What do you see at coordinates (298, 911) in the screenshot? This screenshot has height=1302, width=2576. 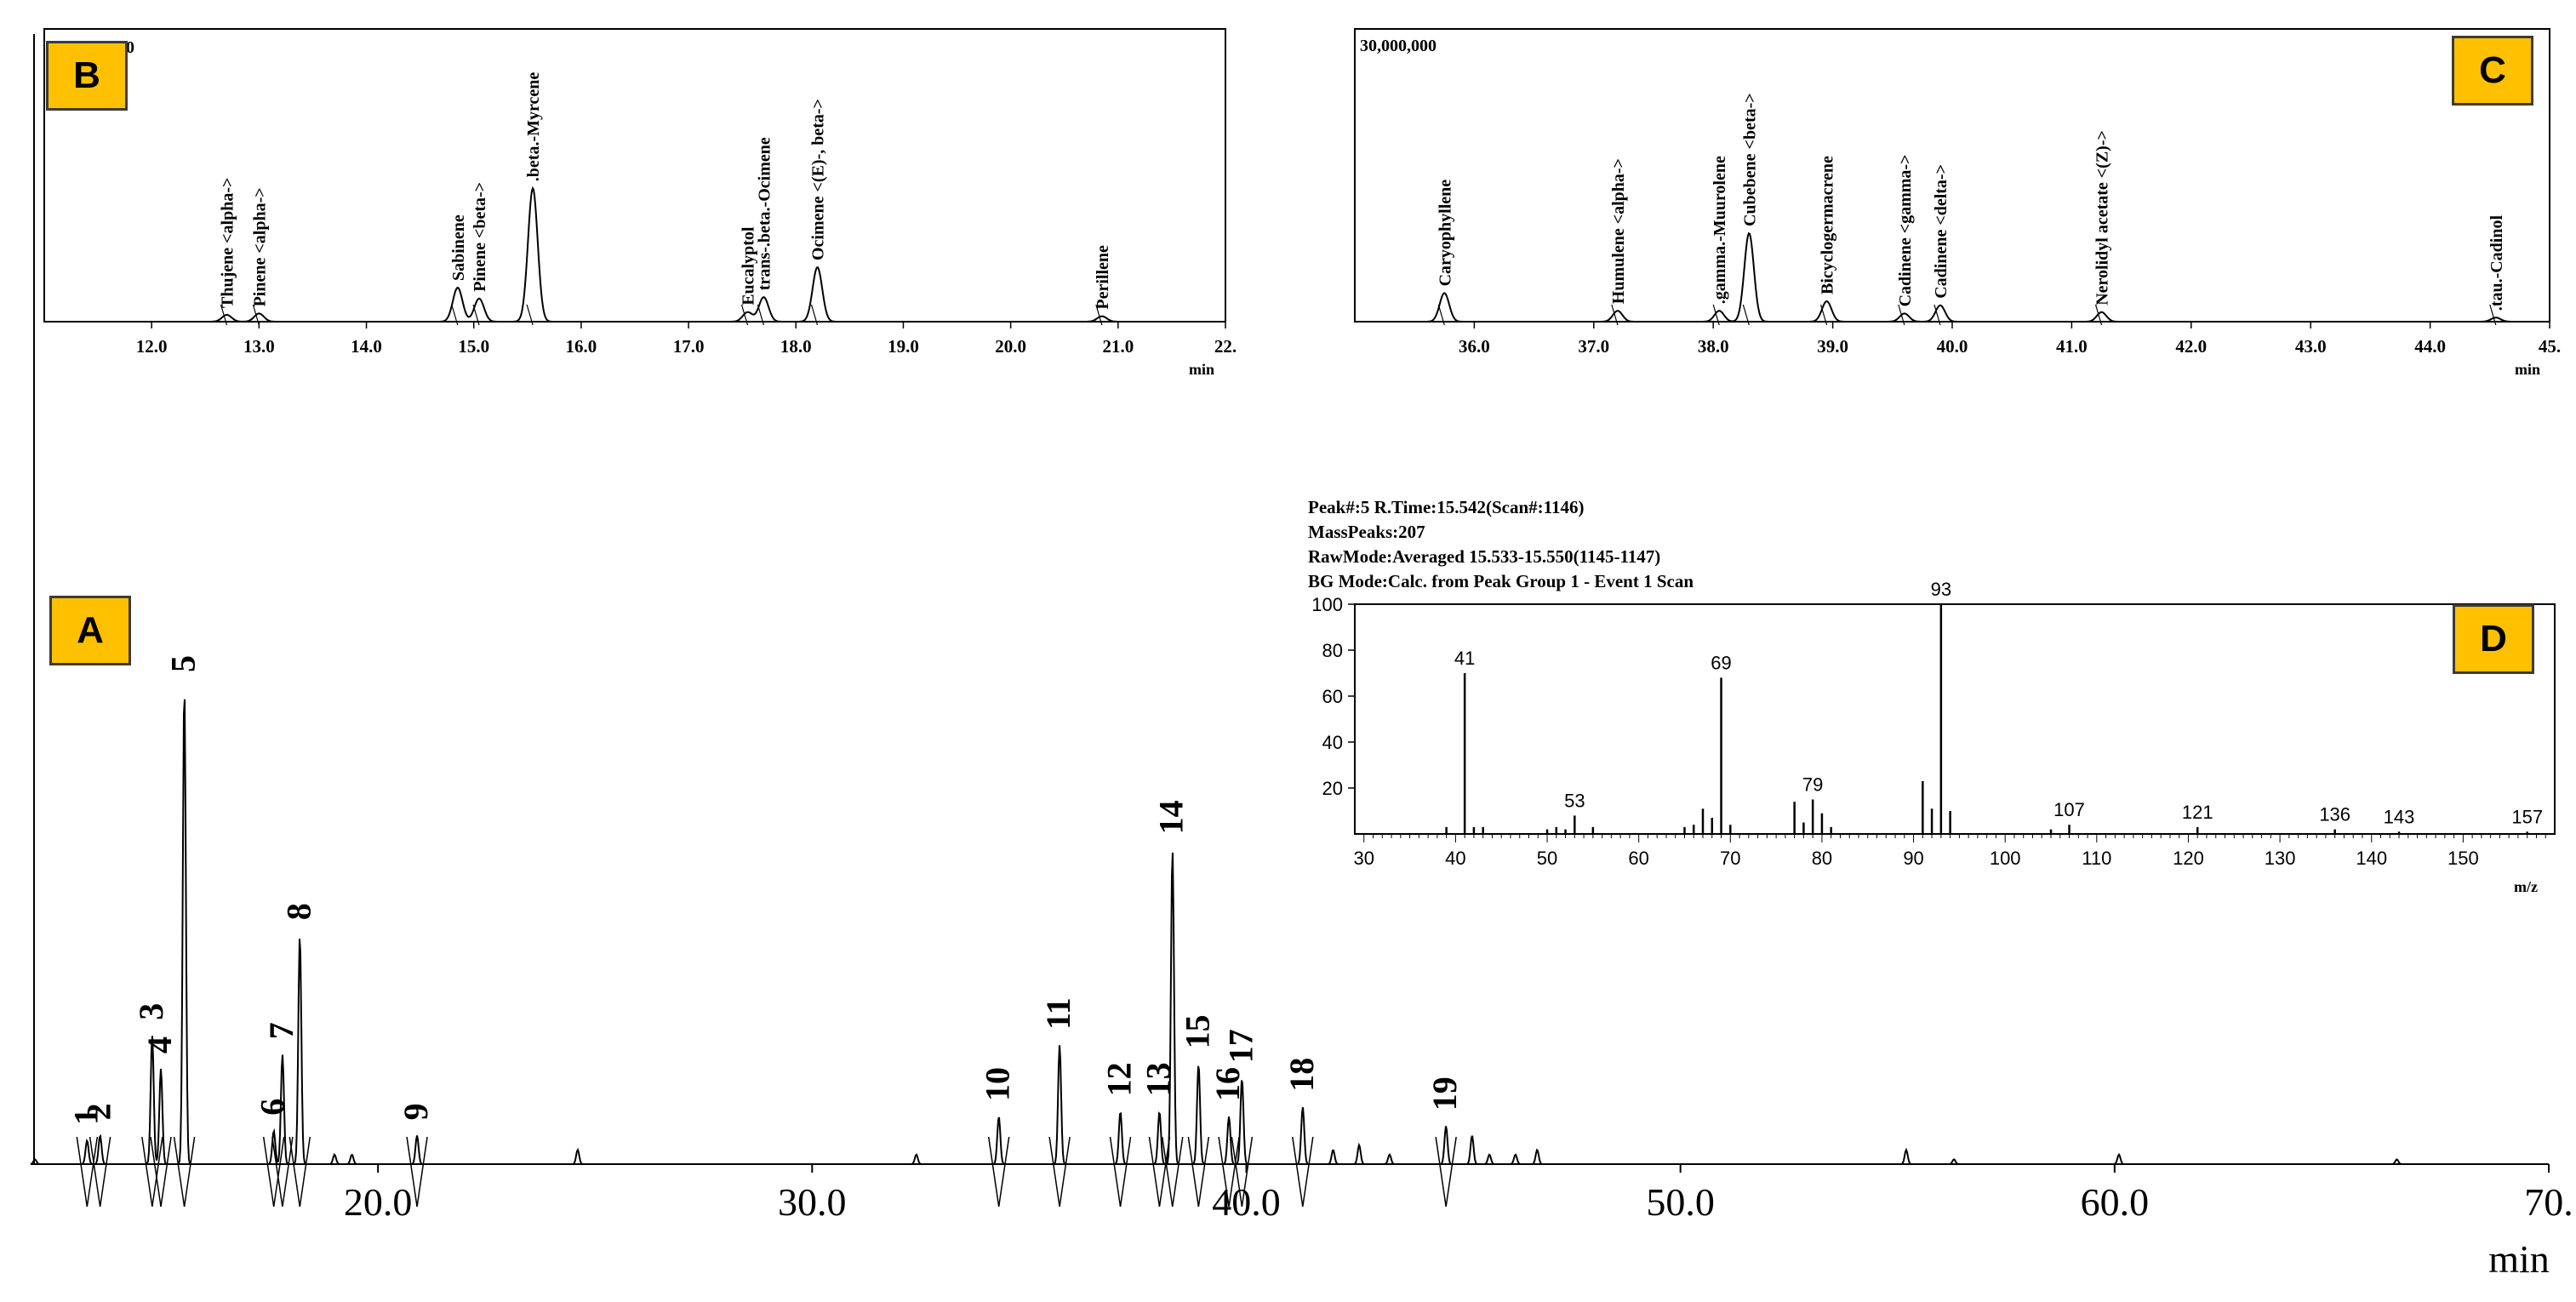 I see `peak-label-8: 8` at bounding box center [298, 911].